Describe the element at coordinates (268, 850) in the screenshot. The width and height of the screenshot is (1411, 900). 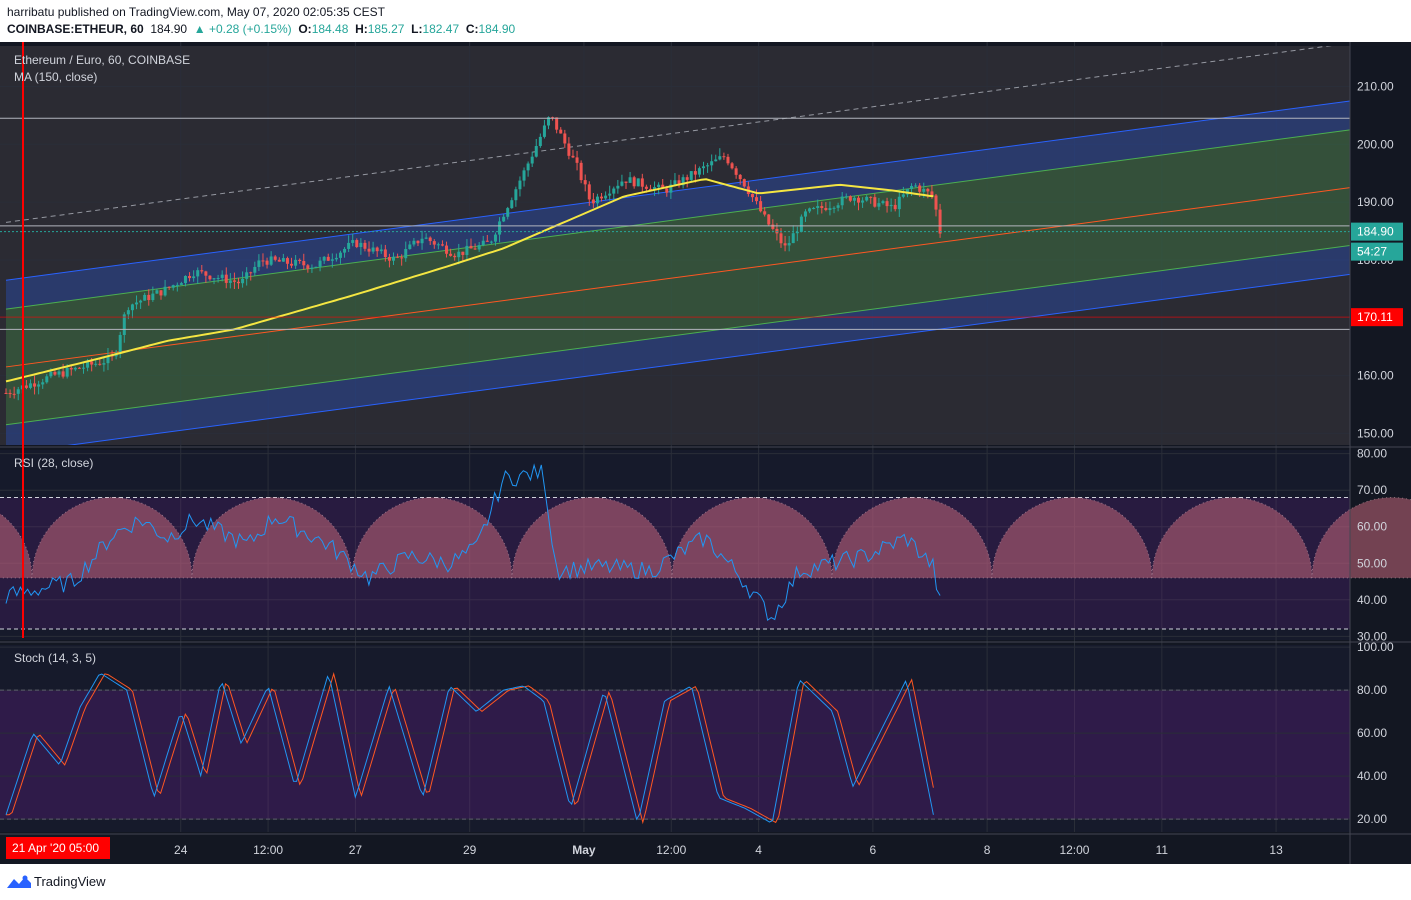
I see `time-axis-tick-label: 12:00` at that location.